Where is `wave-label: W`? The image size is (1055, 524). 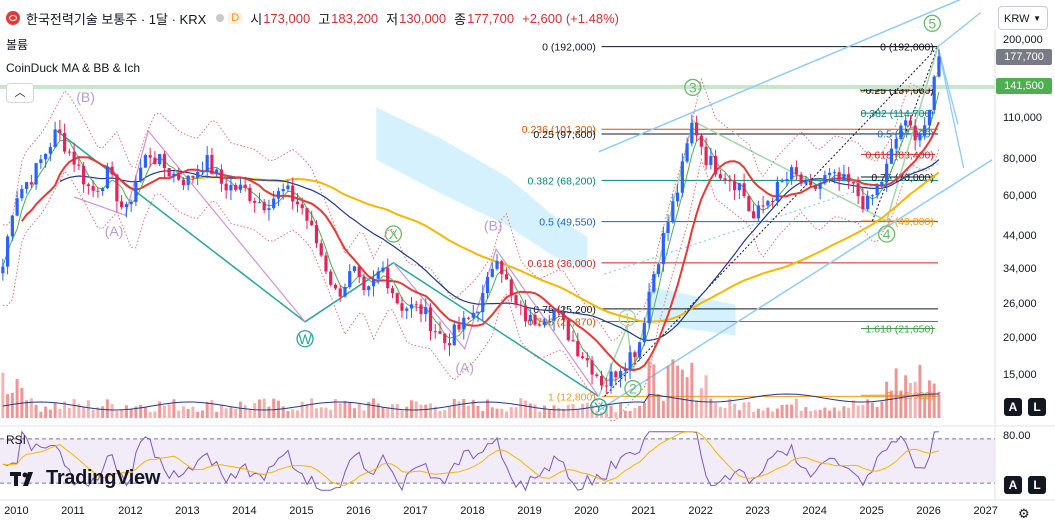
wave-label: W is located at coordinates (305, 339).